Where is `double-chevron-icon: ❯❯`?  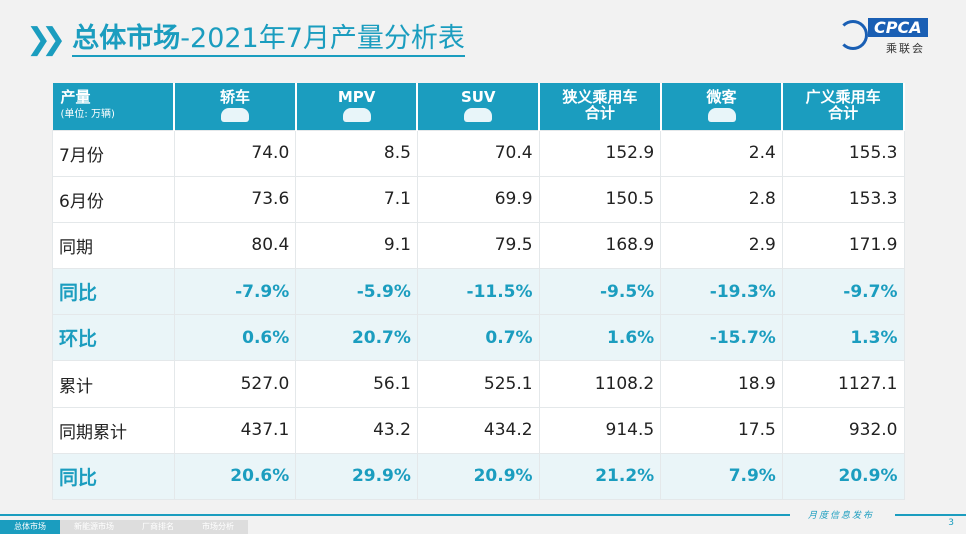
double-chevron-icon: ❯❯ is located at coordinates (46, 39).